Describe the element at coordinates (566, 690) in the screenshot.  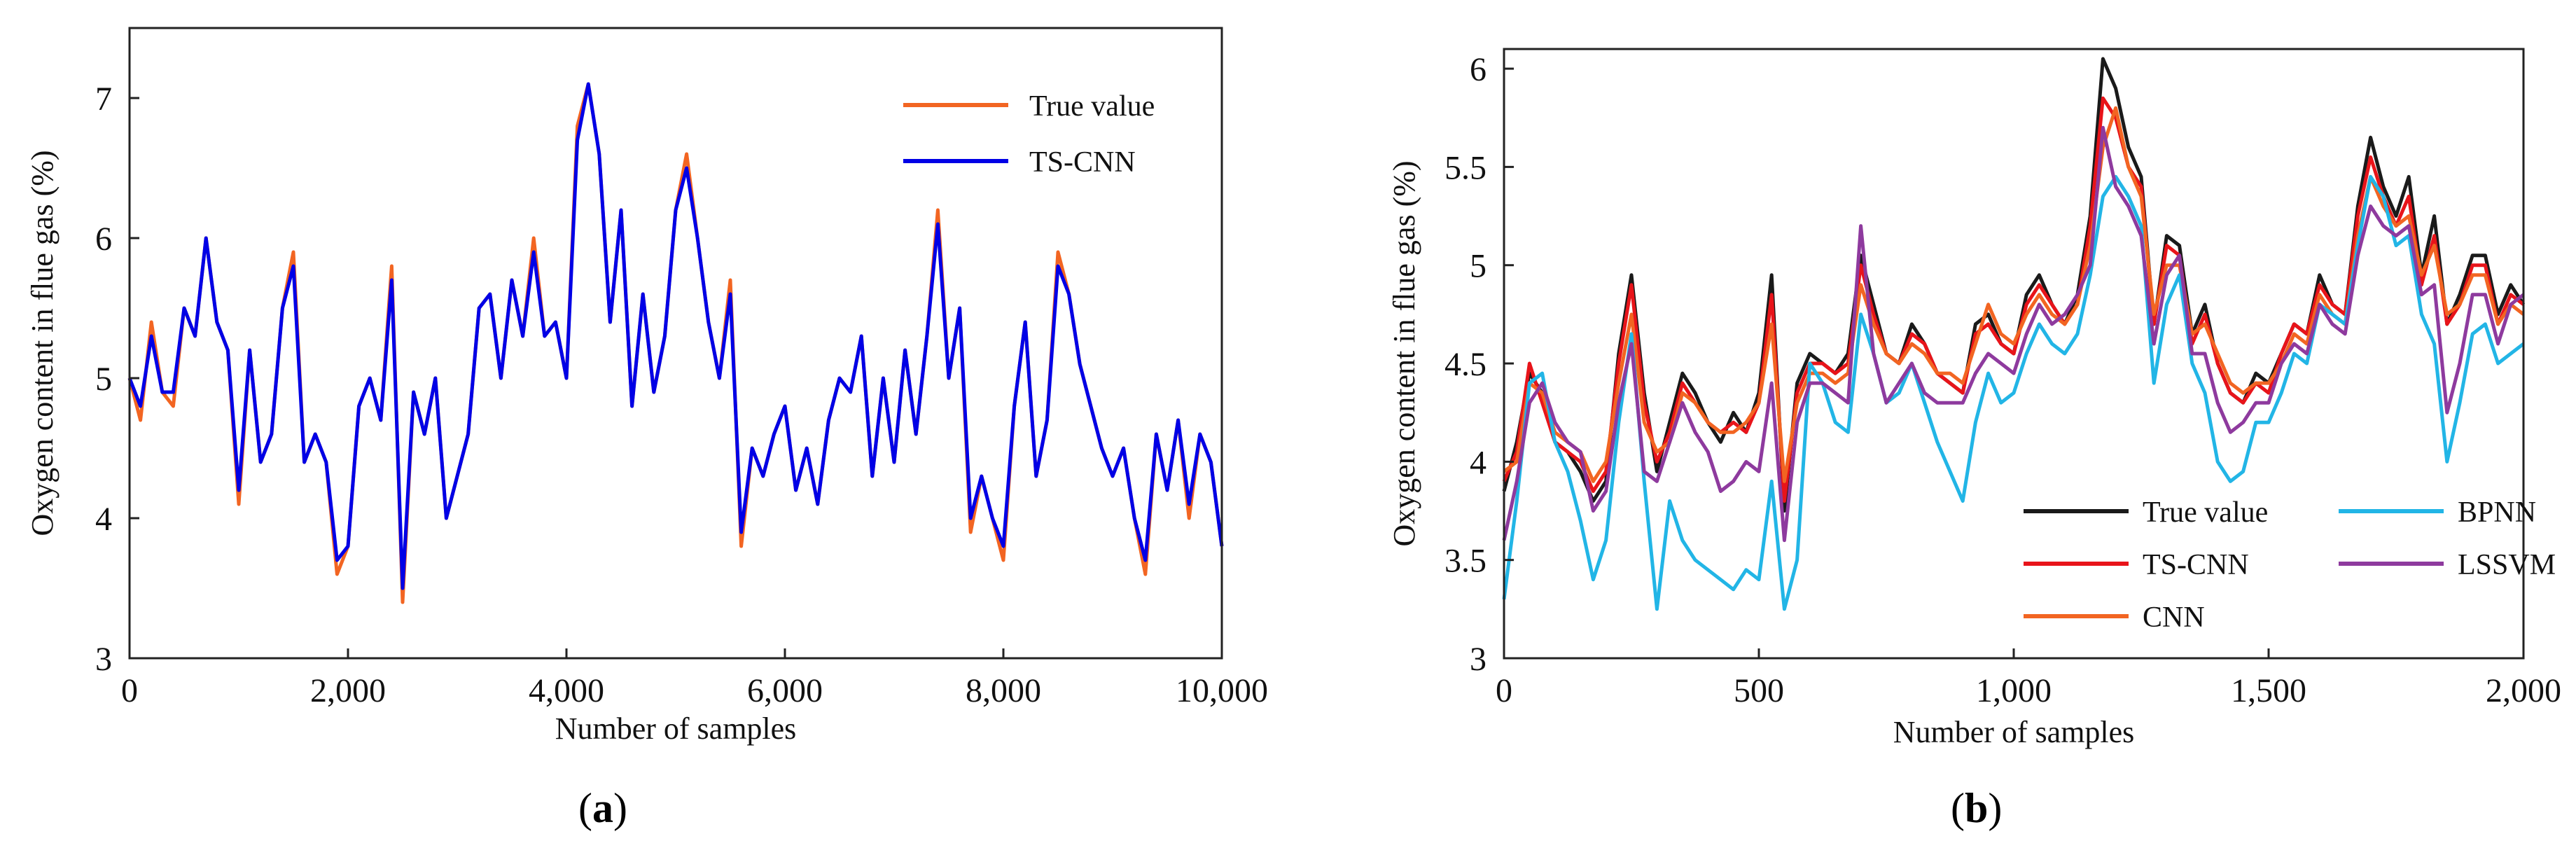
I see `x-tick-label: 4,000` at that location.